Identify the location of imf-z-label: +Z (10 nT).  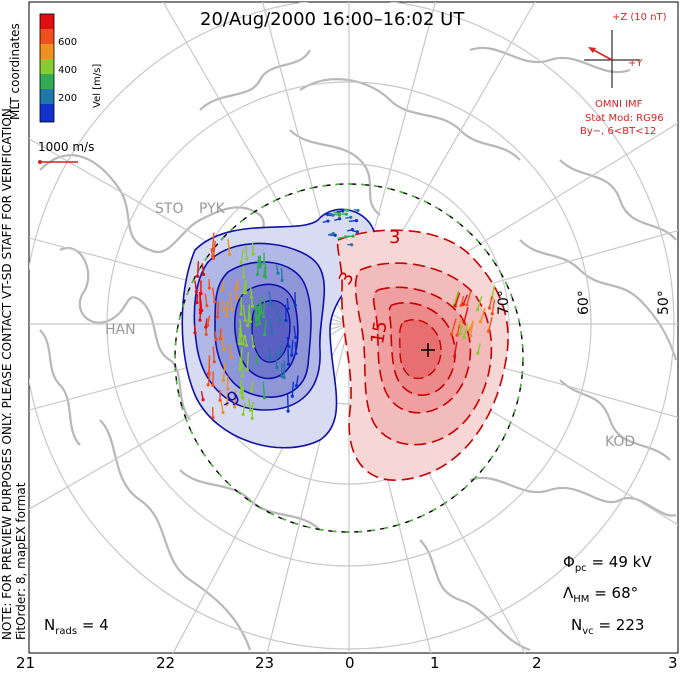
(639, 17).